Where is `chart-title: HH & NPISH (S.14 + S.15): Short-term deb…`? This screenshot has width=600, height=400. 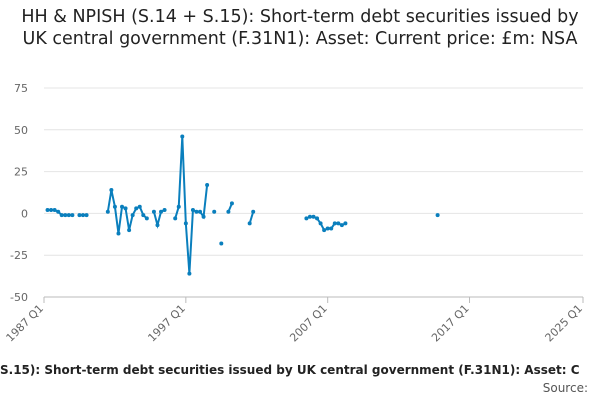
chart-title: HH & NPISH (S.14 + S.15): Short-term deb… is located at coordinates (300, 28).